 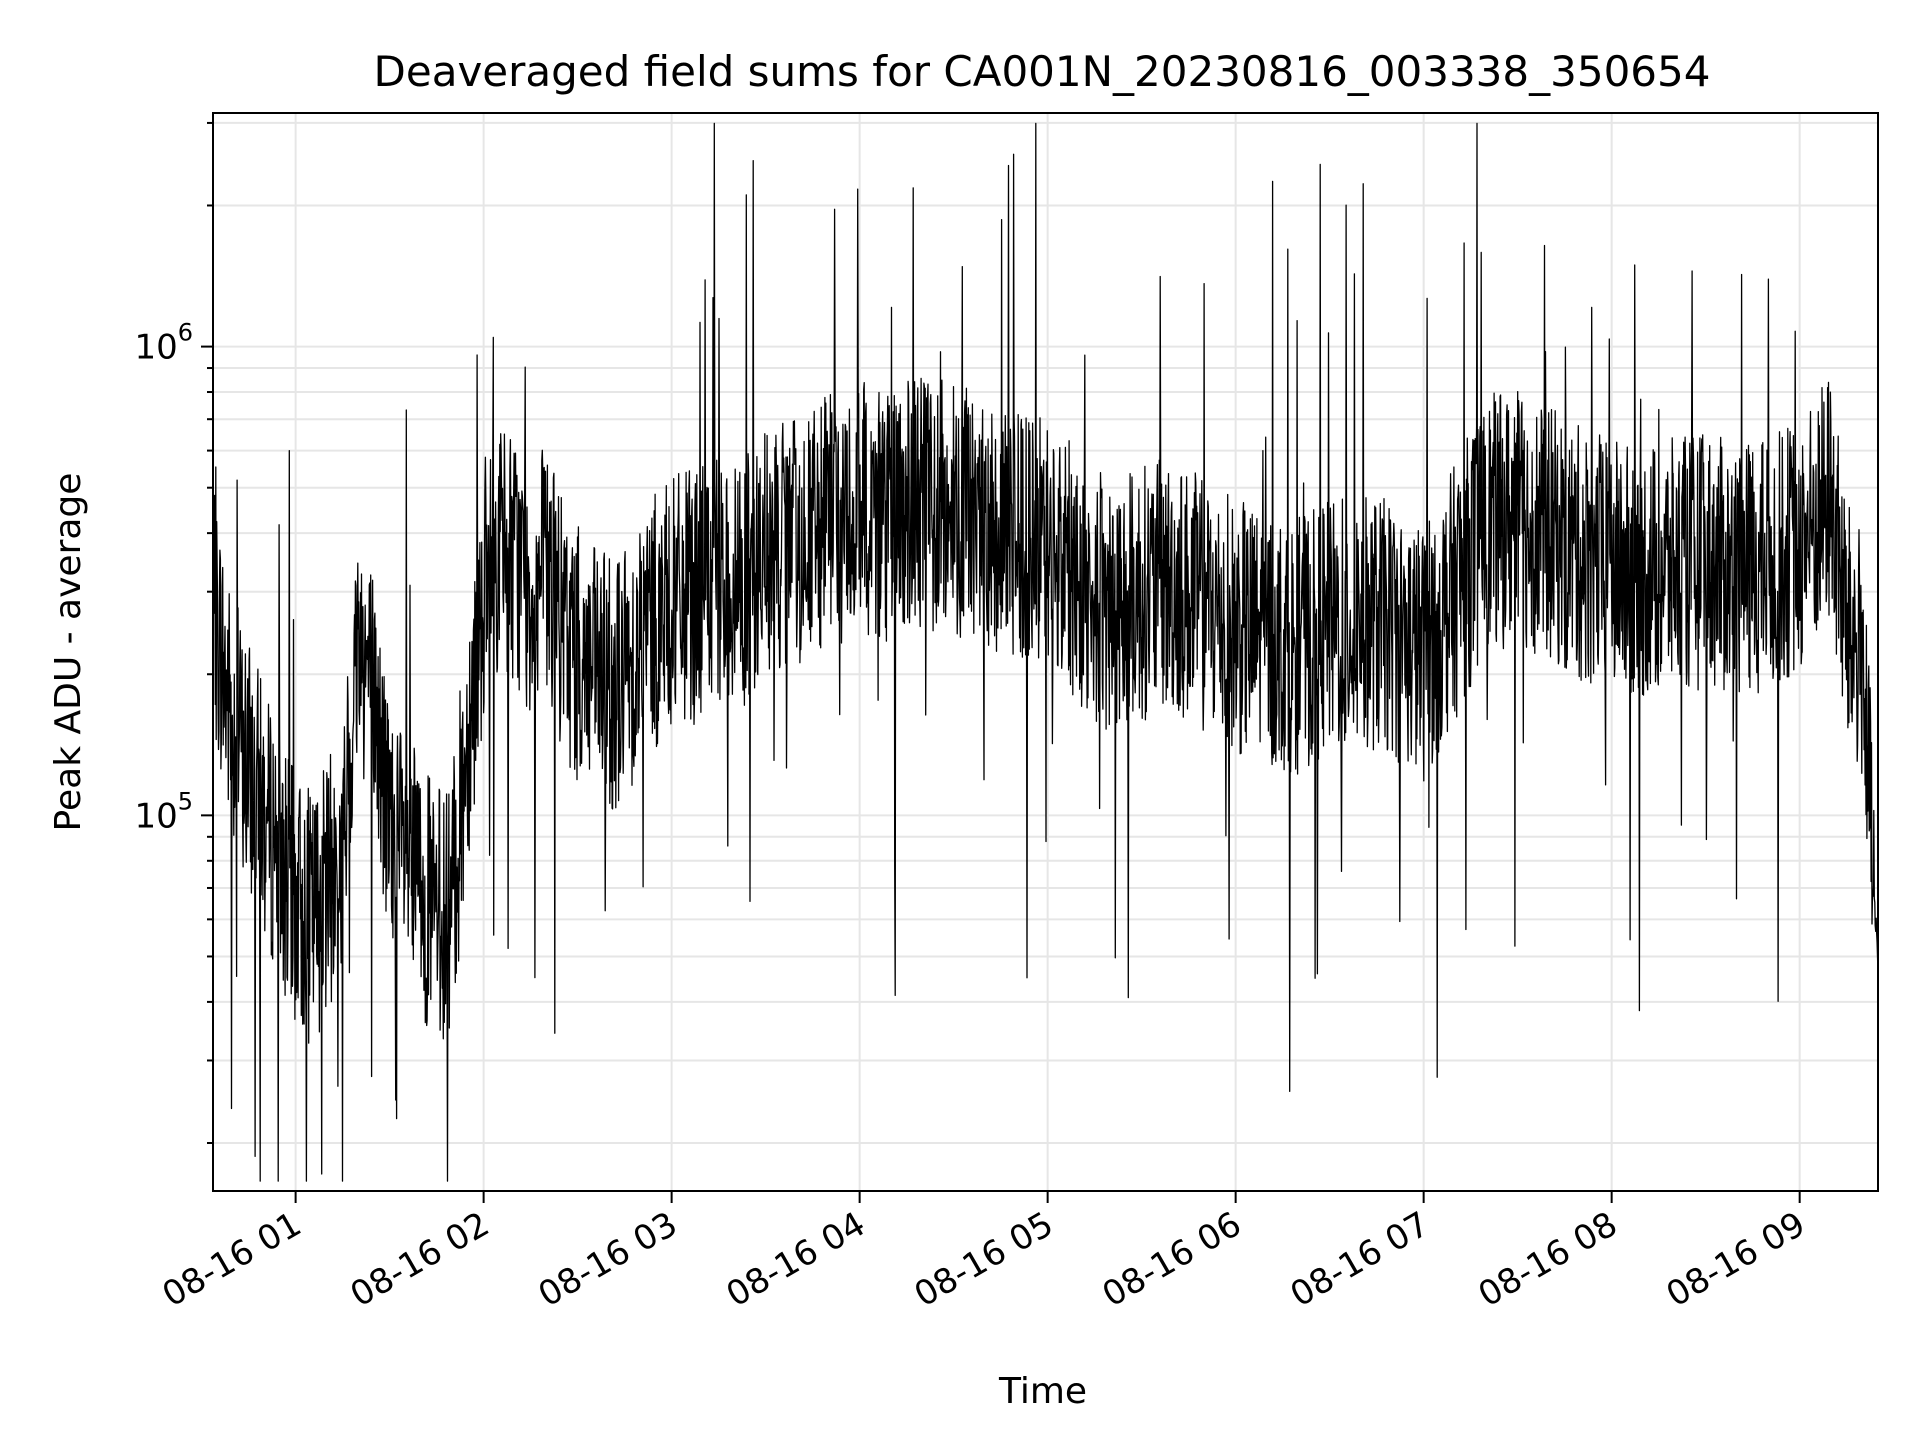 I want to click on y-tick-exponent: 5, so click(x=185, y=801).